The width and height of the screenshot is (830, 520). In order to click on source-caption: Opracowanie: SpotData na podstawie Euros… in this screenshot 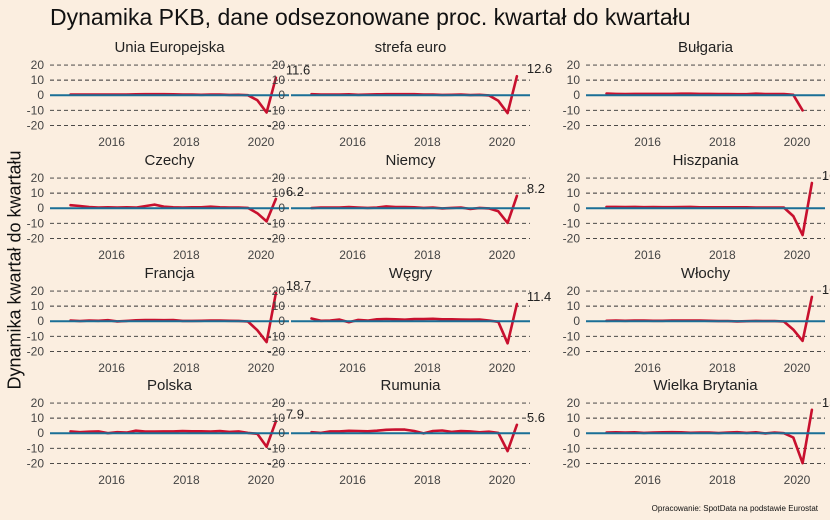, I will do `click(734, 508)`.